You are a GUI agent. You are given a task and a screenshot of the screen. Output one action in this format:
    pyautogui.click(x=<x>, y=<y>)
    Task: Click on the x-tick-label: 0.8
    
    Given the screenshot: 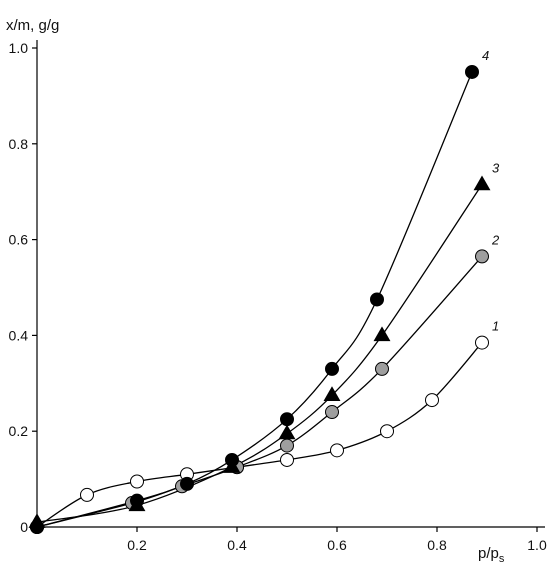 What is the action you would take?
    pyautogui.click(x=437, y=545)
    